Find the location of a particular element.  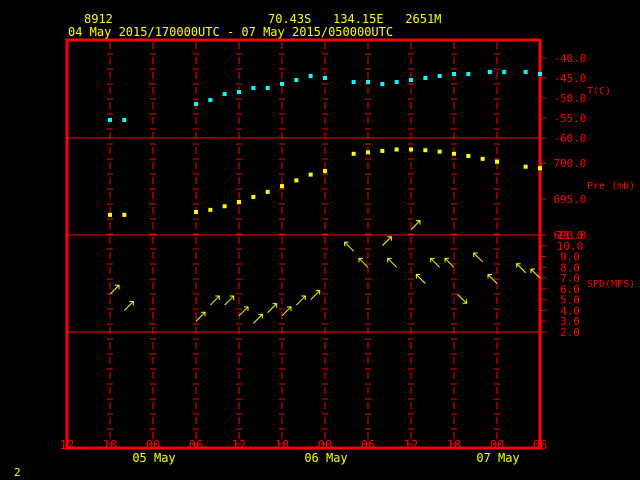

y-tick-label: 695.0 is located at coordinates (569, 199).